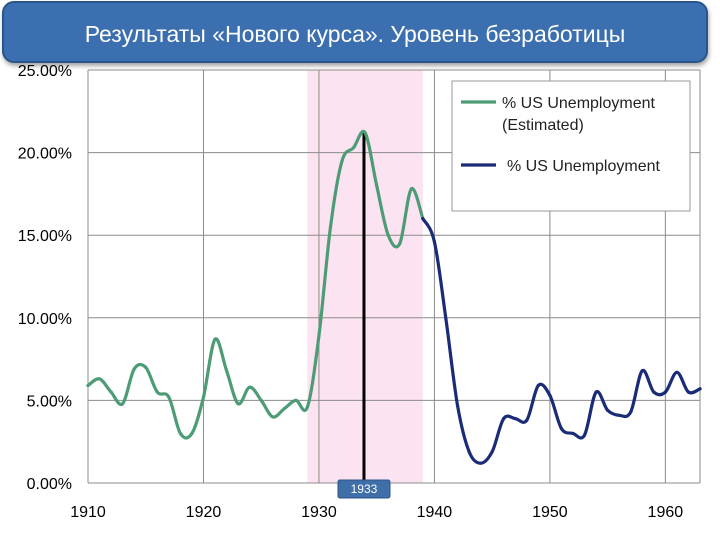 The image size is (720, 540). What do you see at coordinates (45, 71) in the screenshot?
I see `y-tick-label: 25.00%` at bounding box center [45, 71].